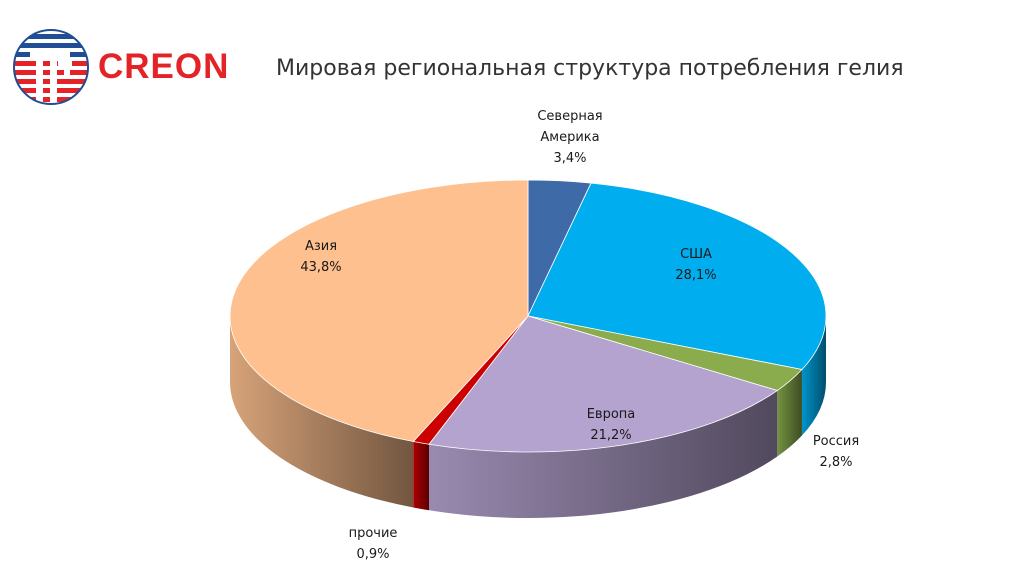 The height and width of the screenshot is (580, 1024). I want to click on pie-side-прочие, so click(421, 476).